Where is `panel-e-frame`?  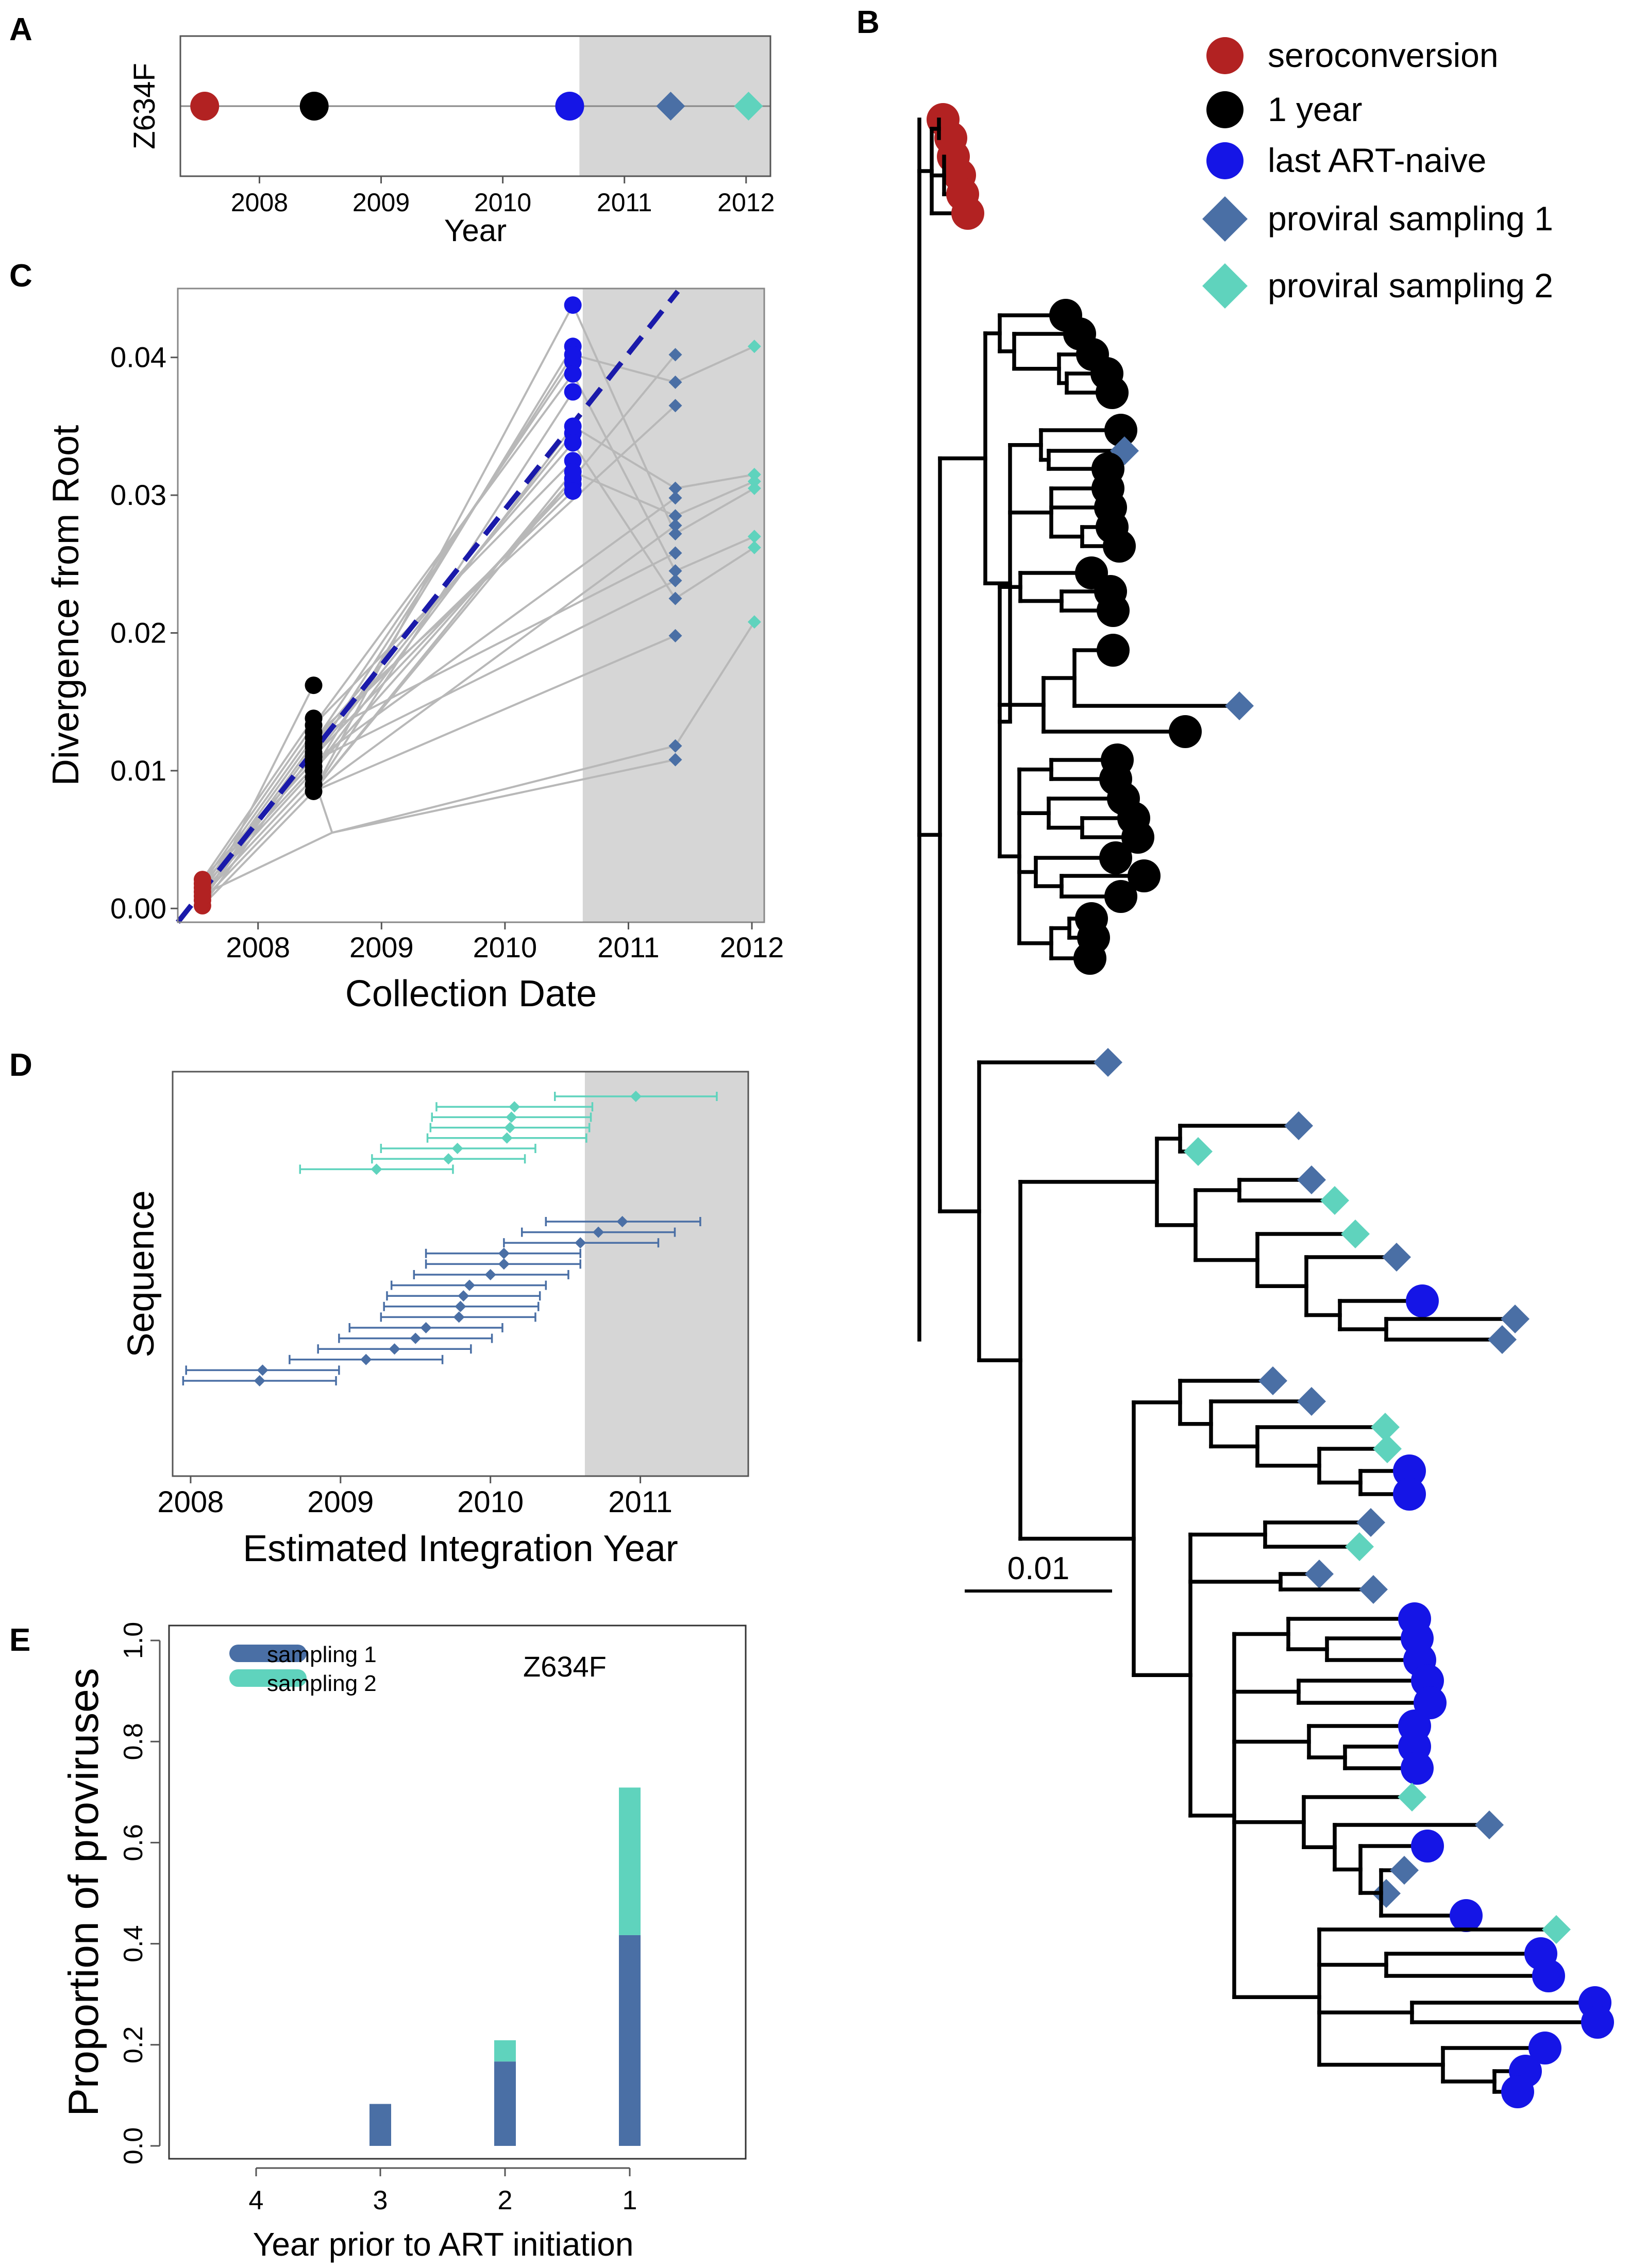
panel-e-frame is located at coordinates (457, 1892).